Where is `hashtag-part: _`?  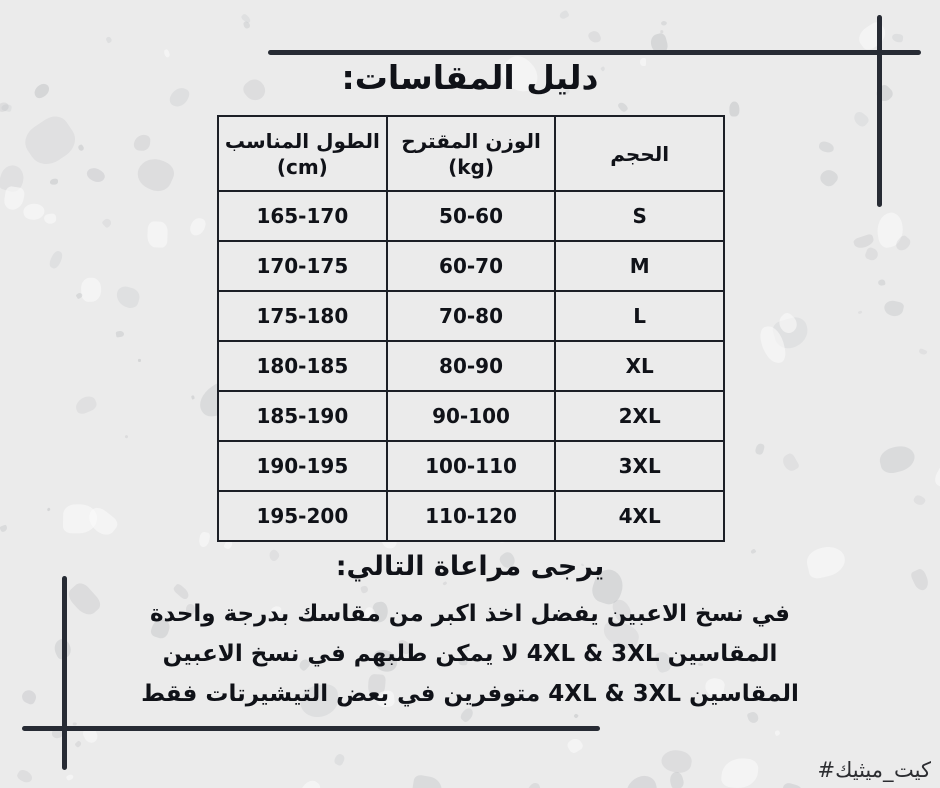
hashtag-part: _ is located at coordinates (889, 770).